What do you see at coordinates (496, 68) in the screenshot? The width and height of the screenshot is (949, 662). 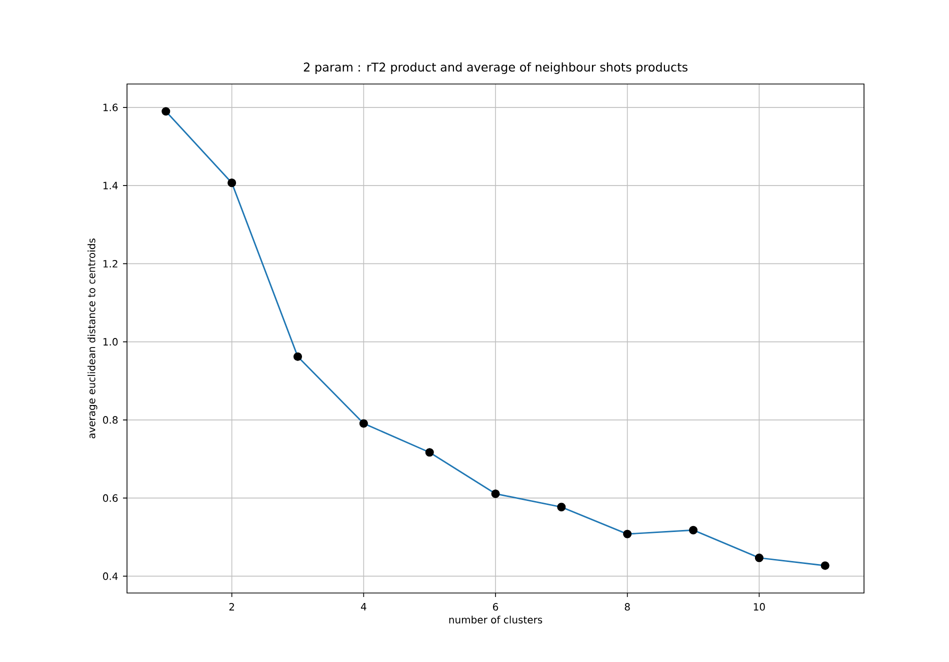 I see `chart-title: 2 param : rT2 product and average of neighbour shots products` at bounding box center [496, 68].